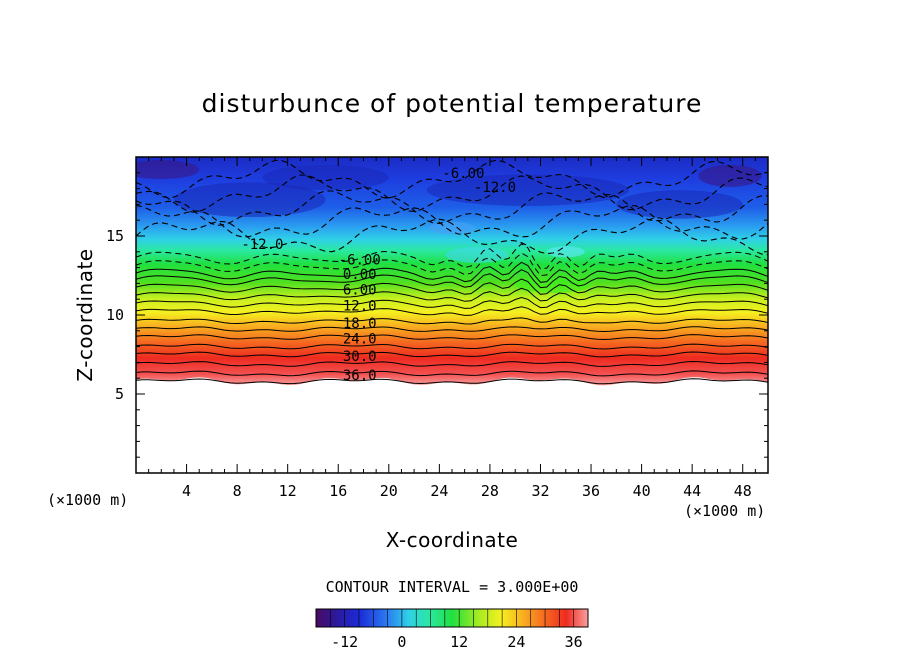  I want to click on colorbar-tick-label: 36, so click(574, 642).